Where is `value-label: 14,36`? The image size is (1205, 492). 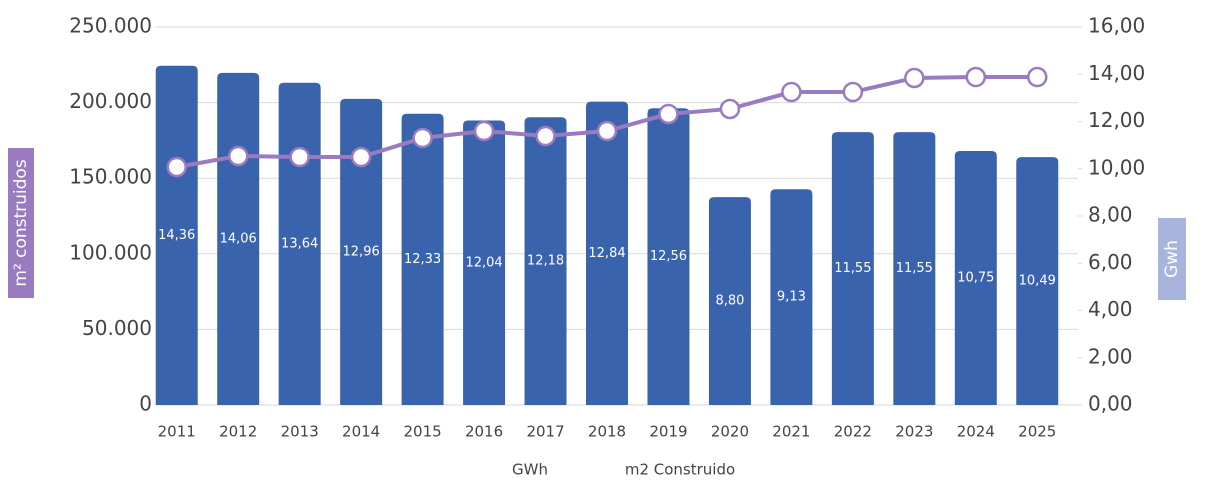 value-label: 14,36 is located at coordinates (176, 235).